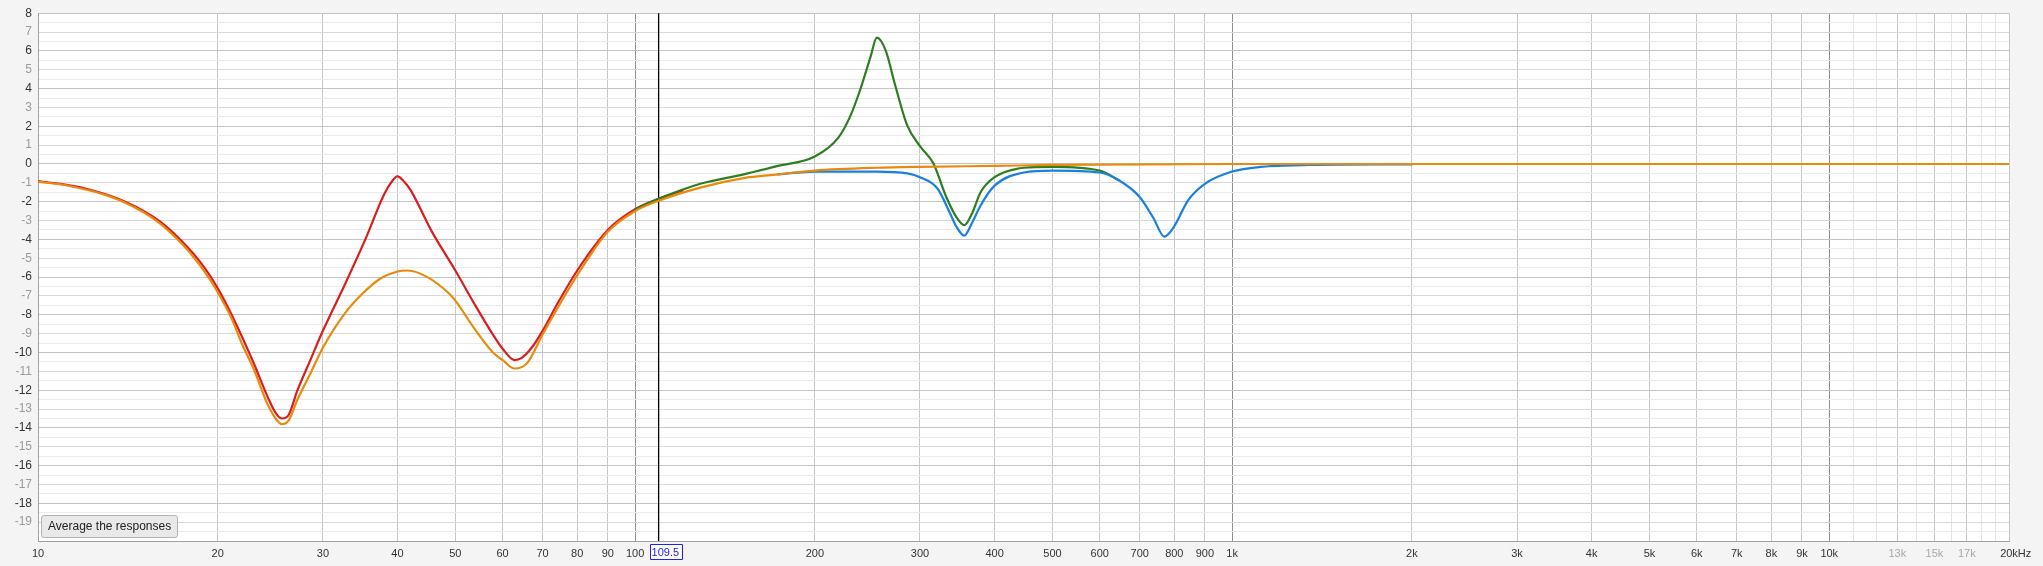  What do you see at coordinates (455, 552) in the screenshot?
I see `x-tick-label: 50` at bounding box center [455, 552].